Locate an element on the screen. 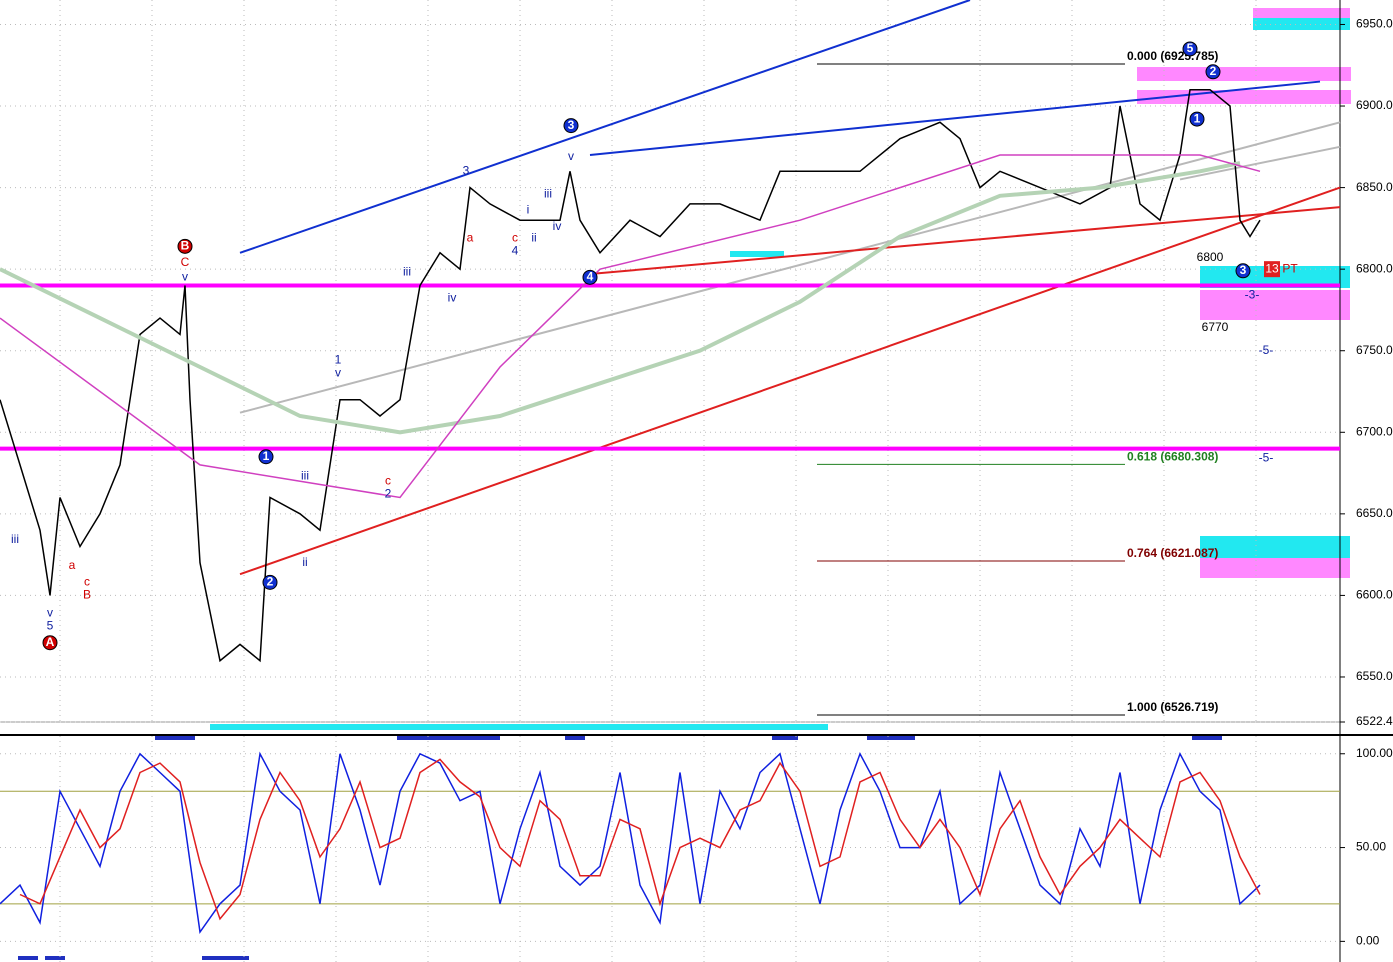 This screenshot has width=1393, height=962. y-tick-label: 6550.00 is located at coordinates (1374, 676).